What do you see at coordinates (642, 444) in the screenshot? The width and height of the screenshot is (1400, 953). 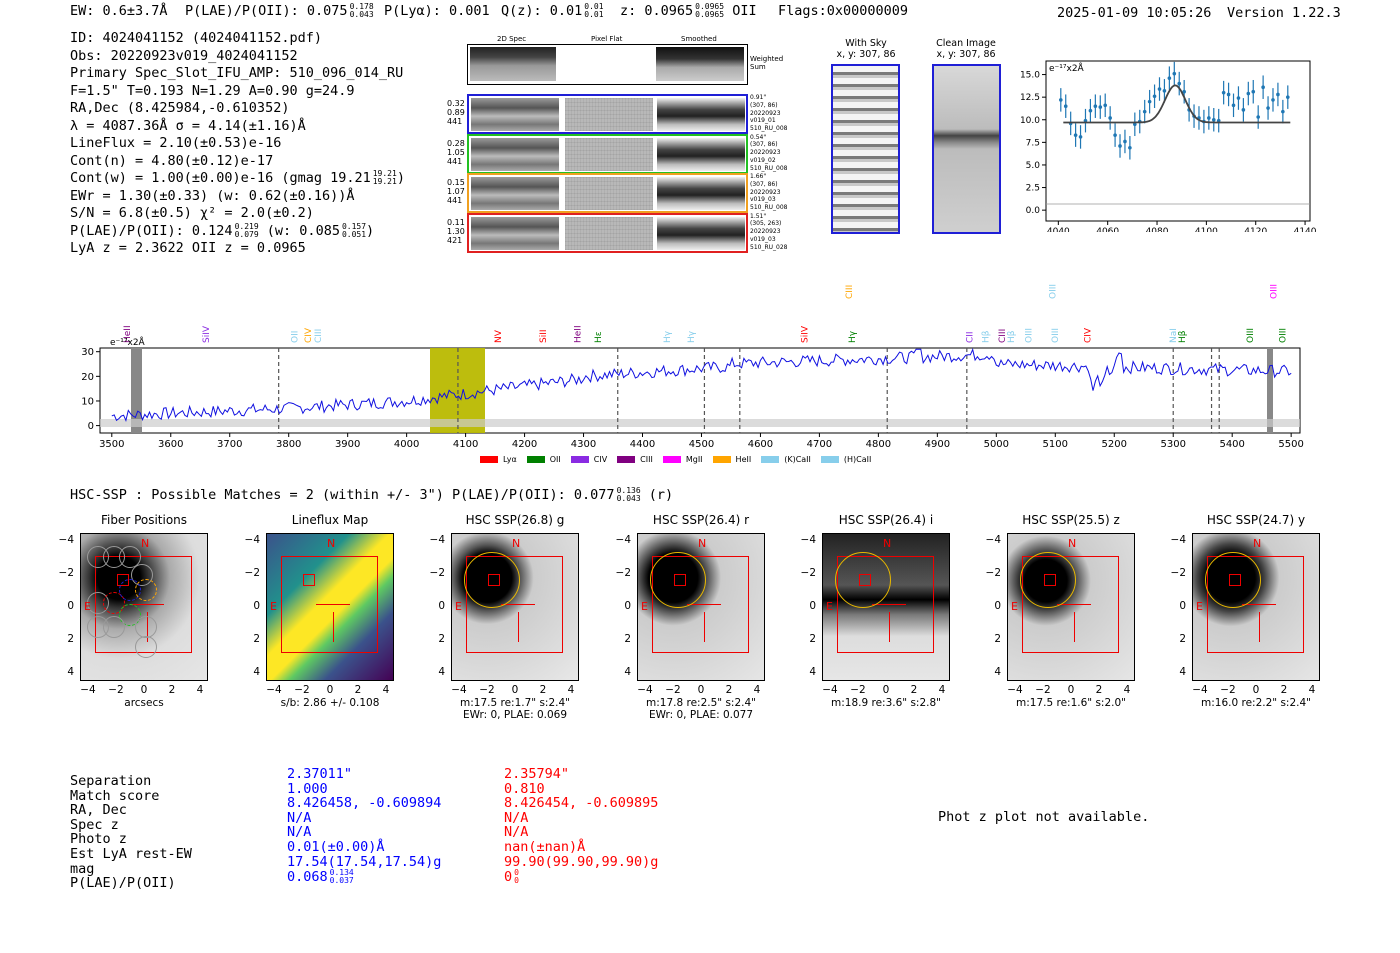 I see `spectrum-x-tick-label: 4400` at bounding box center [642, 444].